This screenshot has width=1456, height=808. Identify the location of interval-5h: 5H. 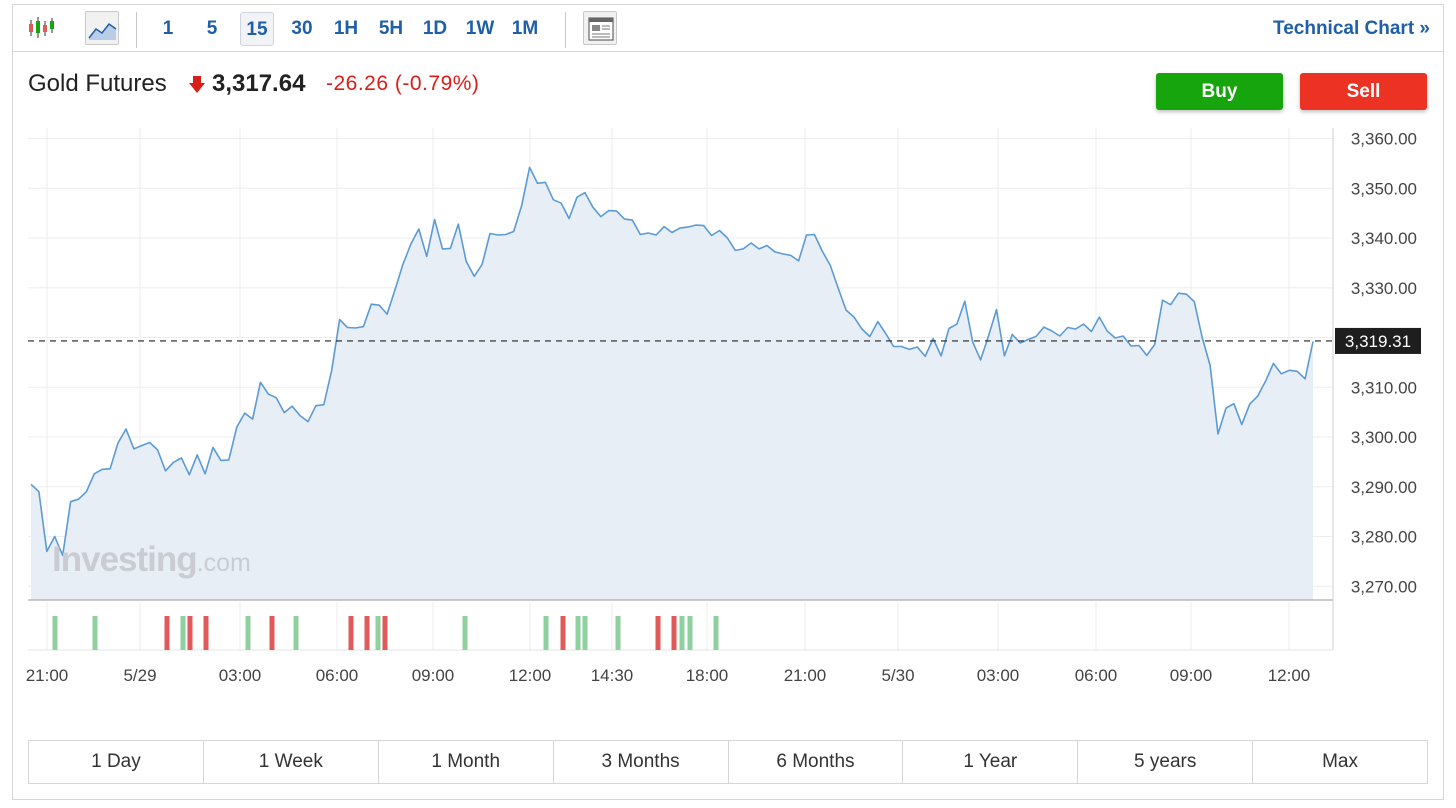
(391, 28).